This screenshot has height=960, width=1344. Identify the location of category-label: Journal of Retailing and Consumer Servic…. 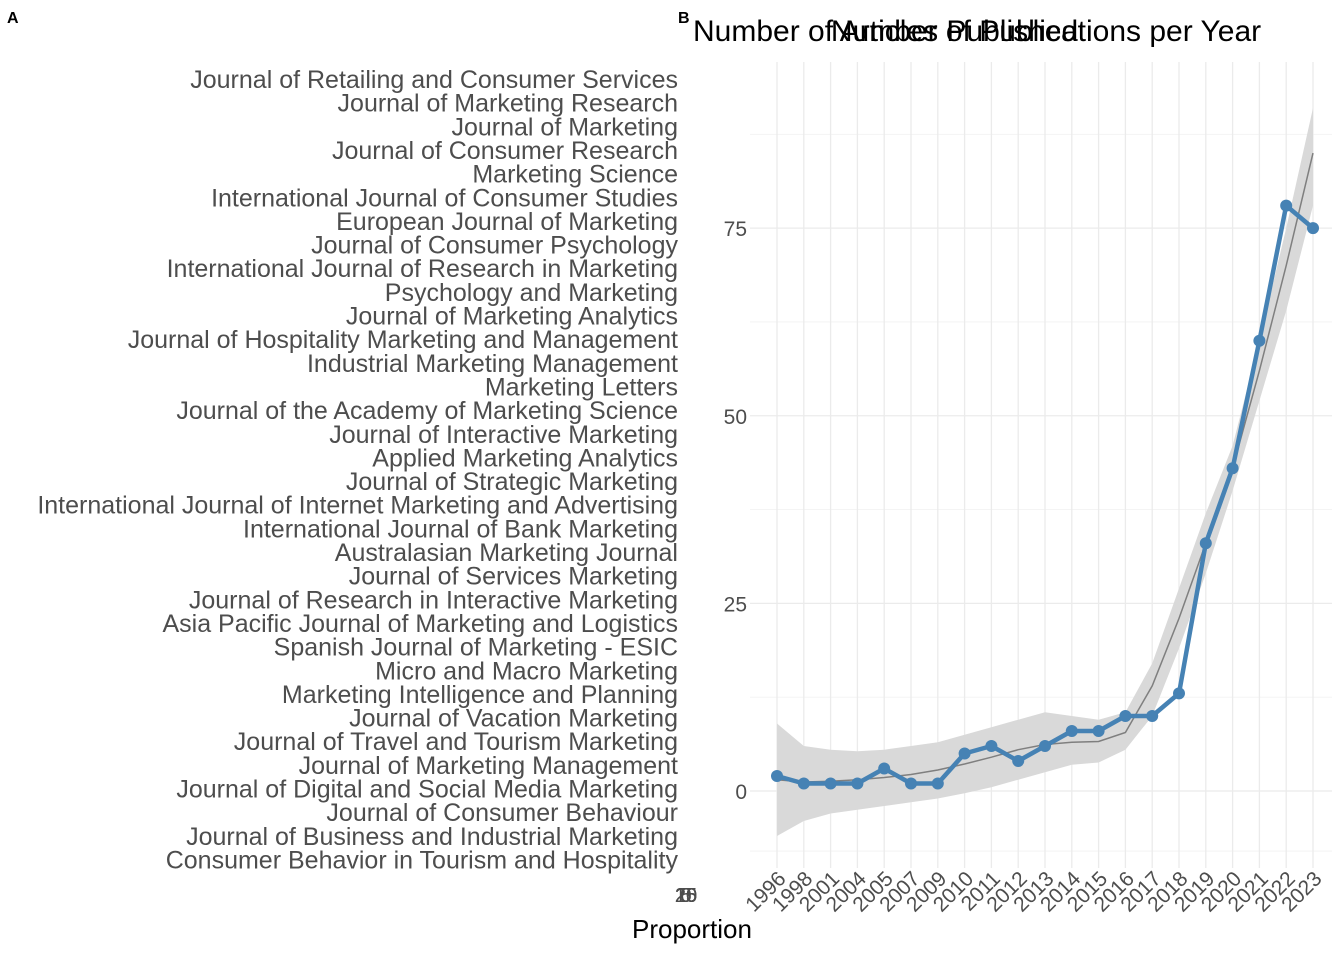
(434, 80).